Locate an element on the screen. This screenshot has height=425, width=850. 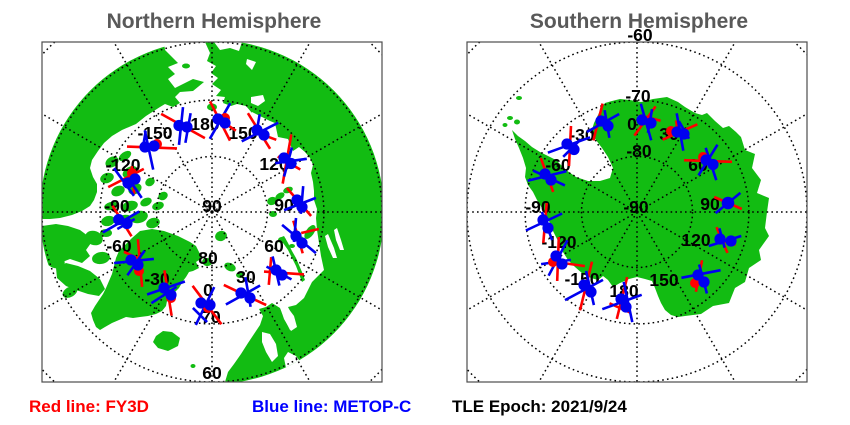
svg-text: Northern Hemisphere is located at coordinates (214, 21).